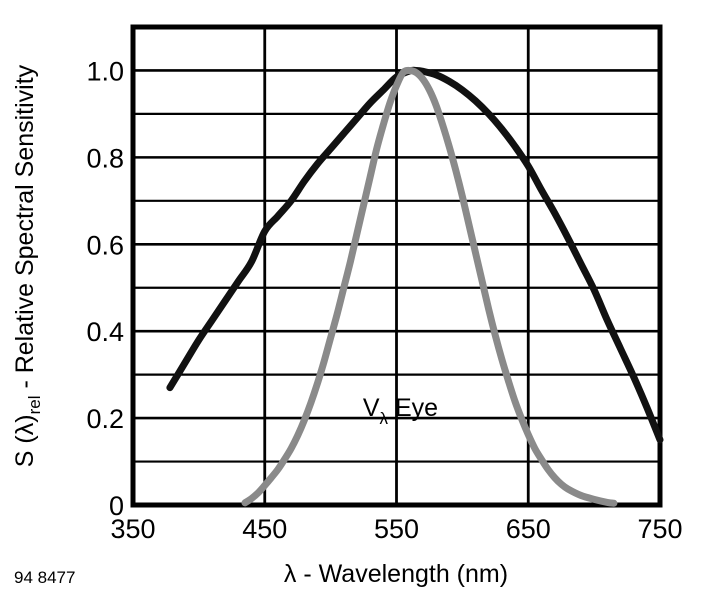 The height and width of the screenshot is (603, 727). I want to click on chart-annotations: Vλ Eye, so click(400, 411).